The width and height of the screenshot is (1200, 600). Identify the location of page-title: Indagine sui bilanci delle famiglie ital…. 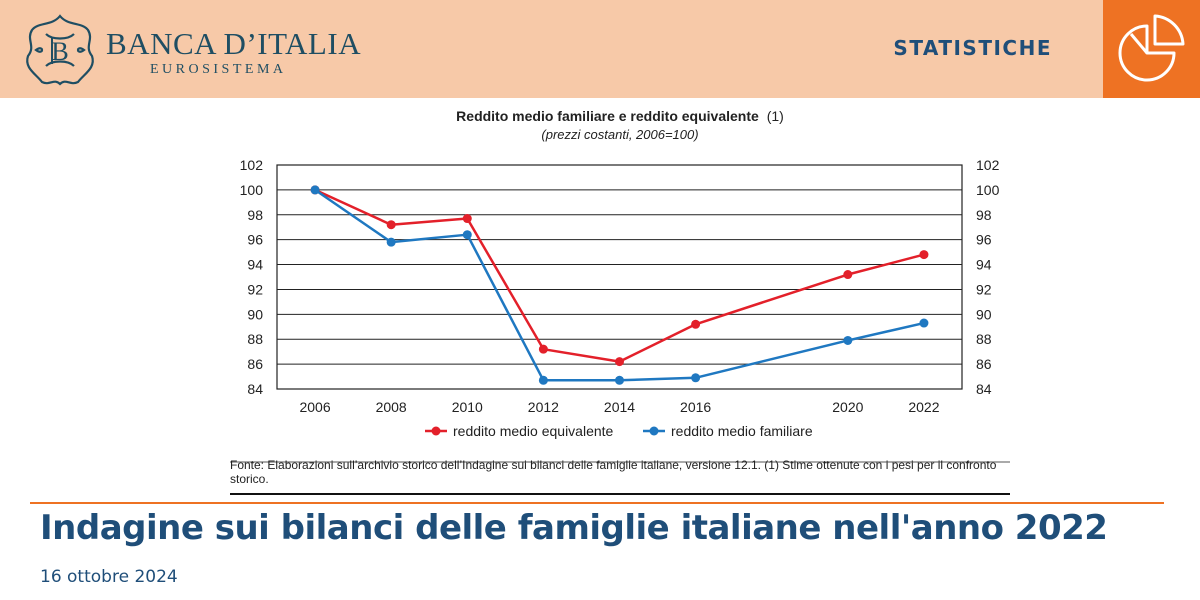
(574, 528).